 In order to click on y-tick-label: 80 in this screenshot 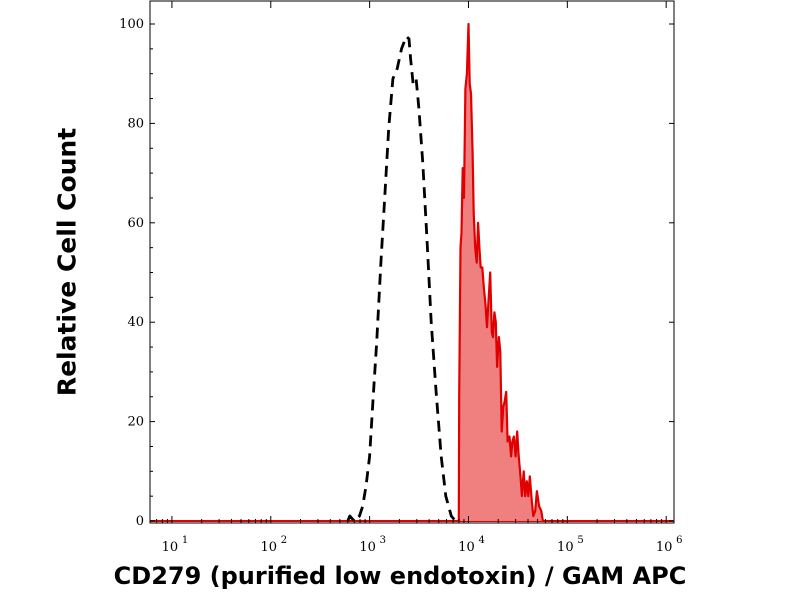, I will do `click(135, 123)`.